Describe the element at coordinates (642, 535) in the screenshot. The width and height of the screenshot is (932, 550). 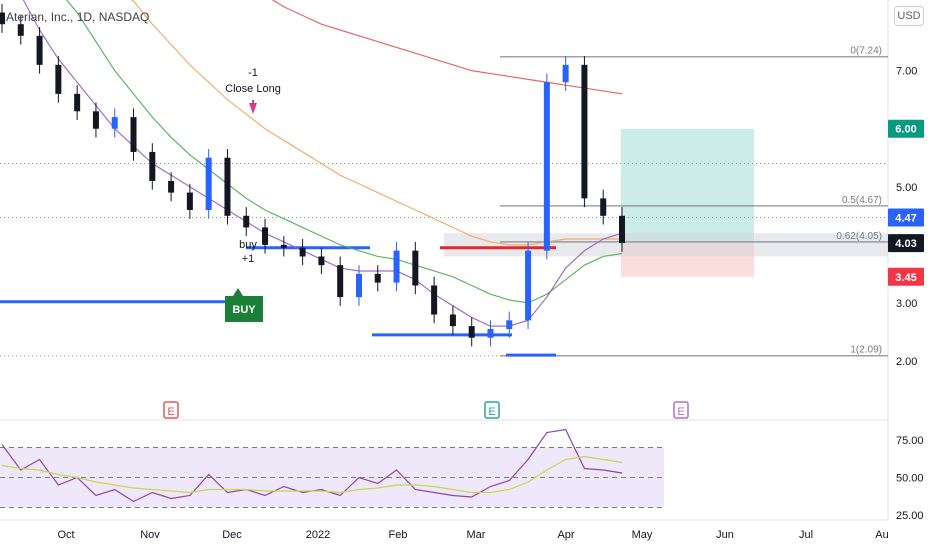
I see `time-axis-tick: May` at that location.